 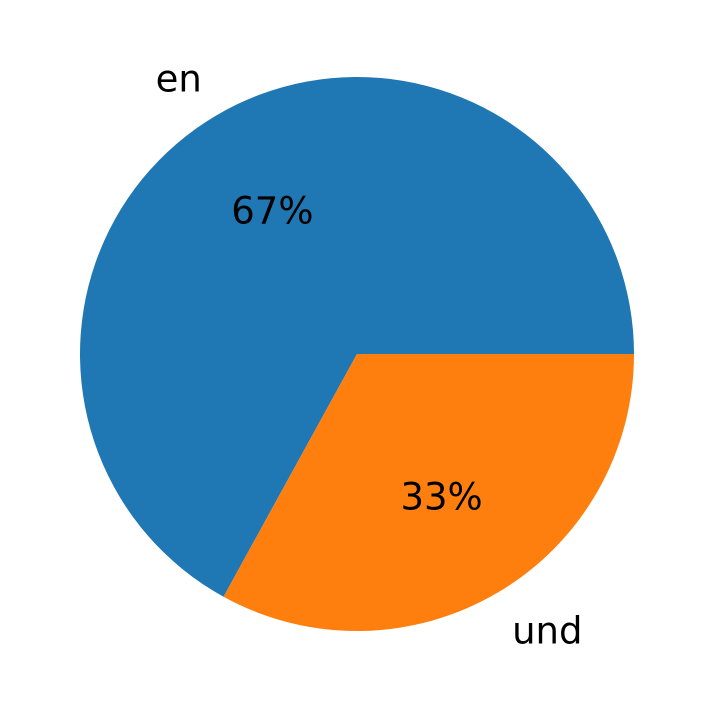 What do you see at coordinates (272, 210) in the screenshot?
I see `percent-label: 67%` at bounding box center [272, 210].